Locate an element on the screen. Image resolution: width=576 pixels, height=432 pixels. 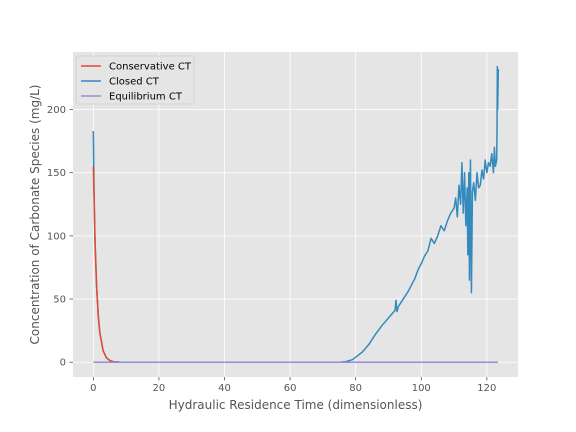
x-tick-label: 20 is located at coordinates (159, 388).